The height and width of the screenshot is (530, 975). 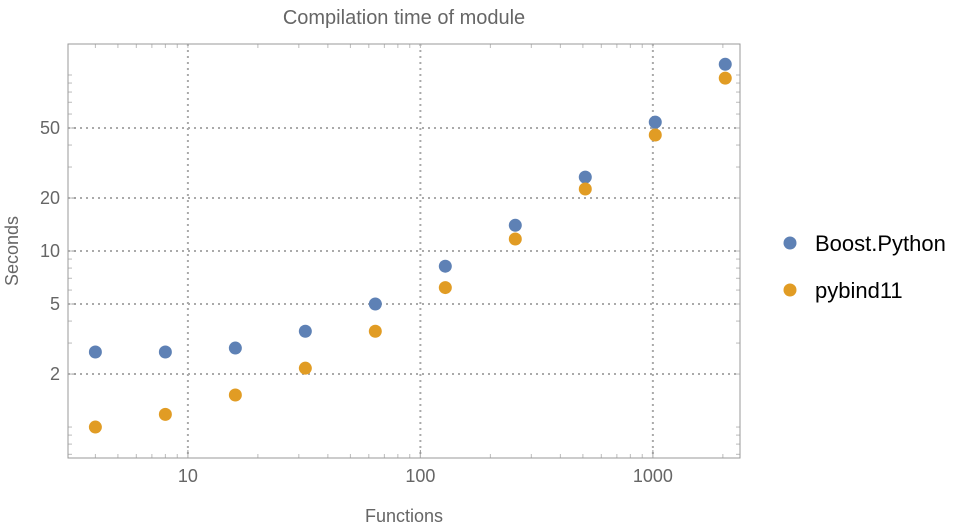 What do you see at coordinates (404, 515) in the screenshot?
I see `x-axis-label: Functions` at bounding box center [404, 515].